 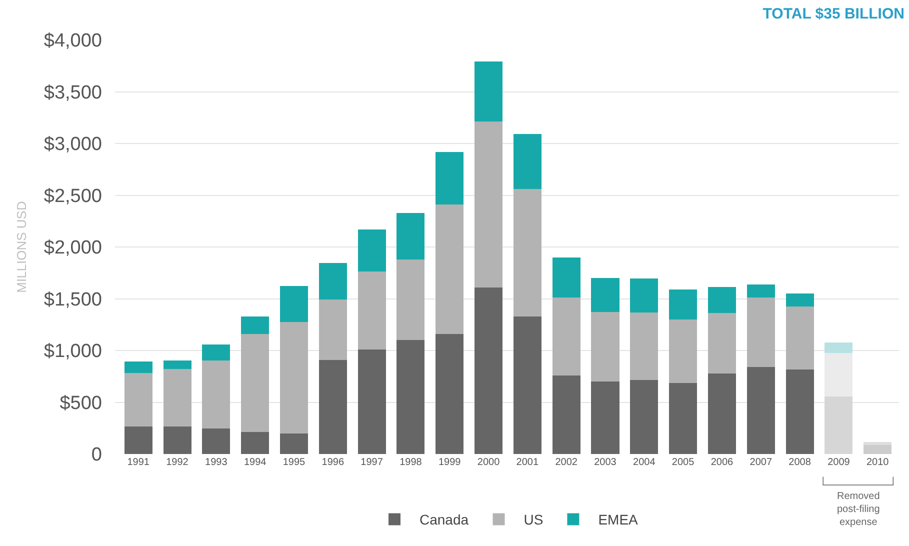 What do you see at coordinates (858, 509) in the screenshot?
I see `text: Removed post-filing expense` at bounding box center [858, 509].